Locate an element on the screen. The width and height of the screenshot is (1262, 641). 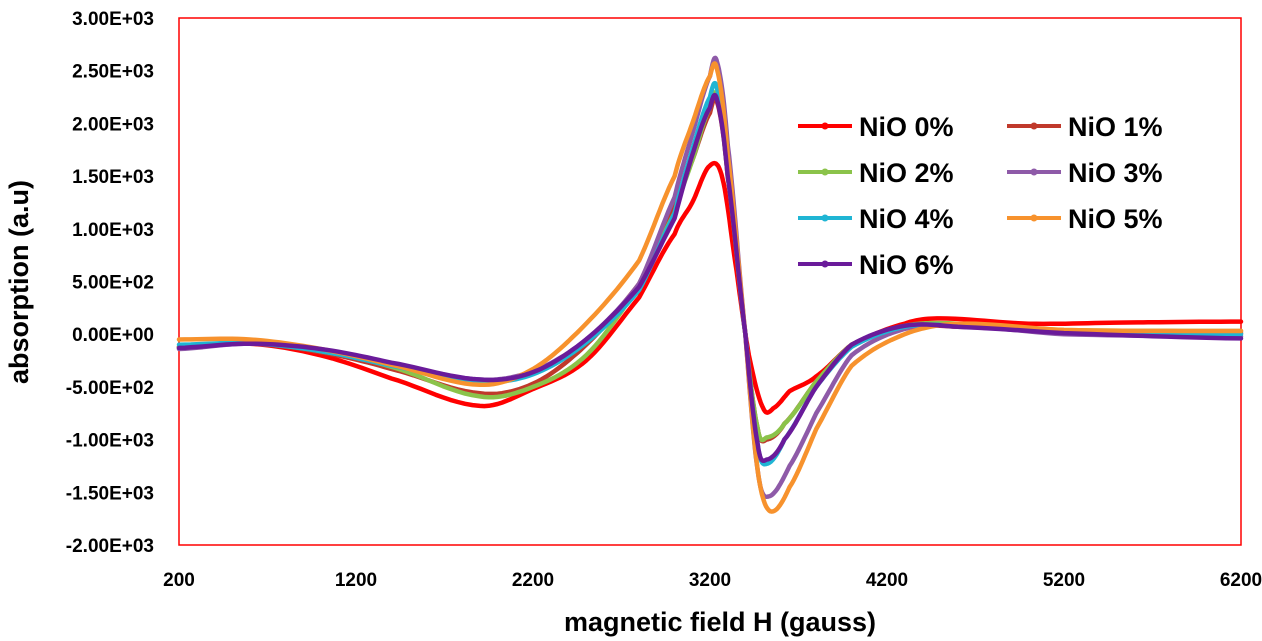
legend-label: NiO 5% is located at coordinates (1115, 219).